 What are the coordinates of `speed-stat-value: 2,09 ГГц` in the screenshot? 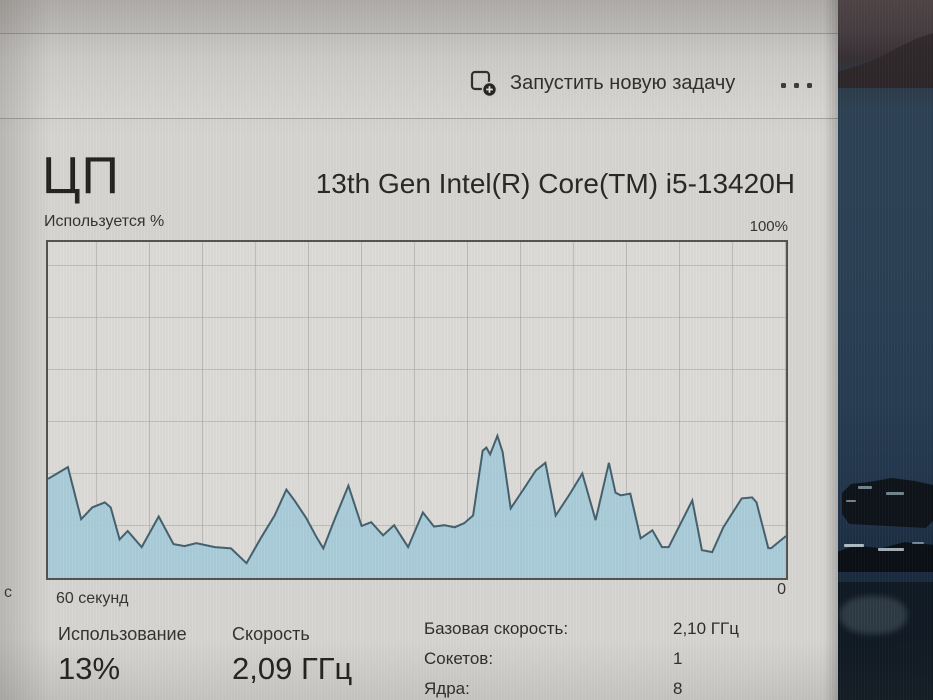 It's located at (292, 668).